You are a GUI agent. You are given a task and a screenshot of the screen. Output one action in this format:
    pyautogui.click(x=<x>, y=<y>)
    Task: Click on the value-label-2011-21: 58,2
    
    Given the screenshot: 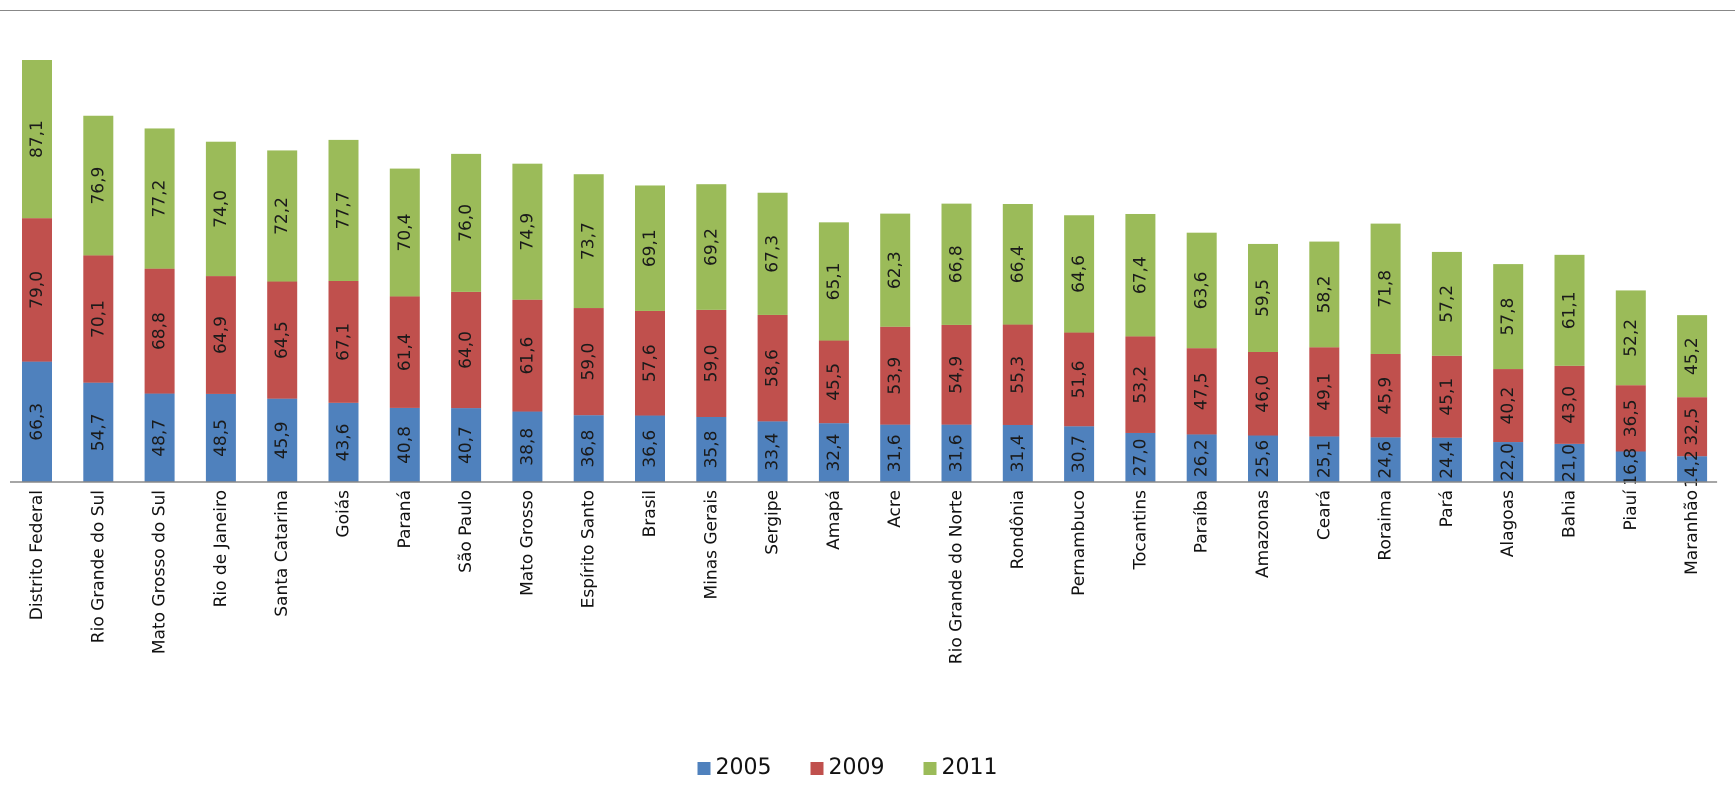 What is the action you would take?
    pyautogui.click(x=1324, y=294)
    